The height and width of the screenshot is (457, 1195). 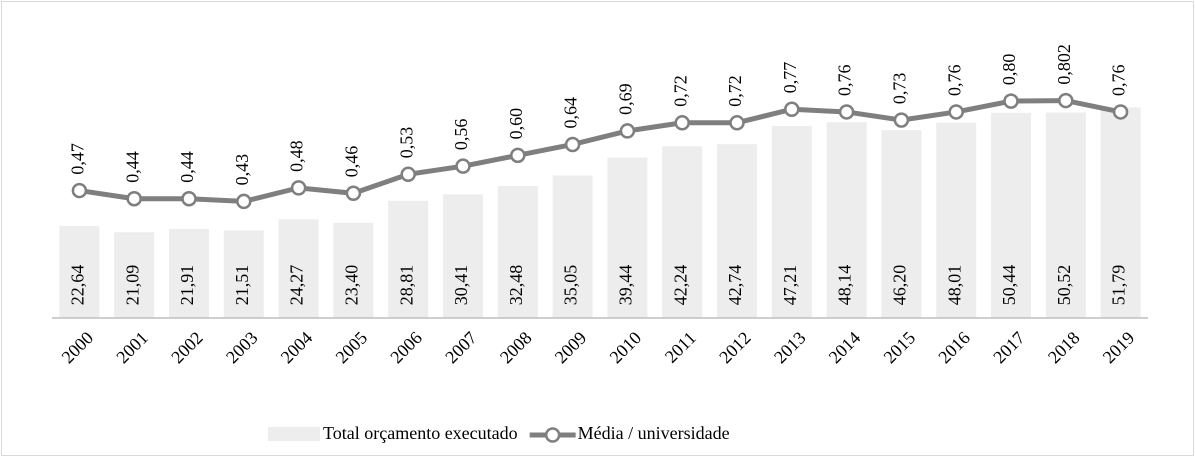 What do you see at coordinates (406, 143) in the screenshot?
I see `line-value-label: 0,53` at bounding box center [406, 143].